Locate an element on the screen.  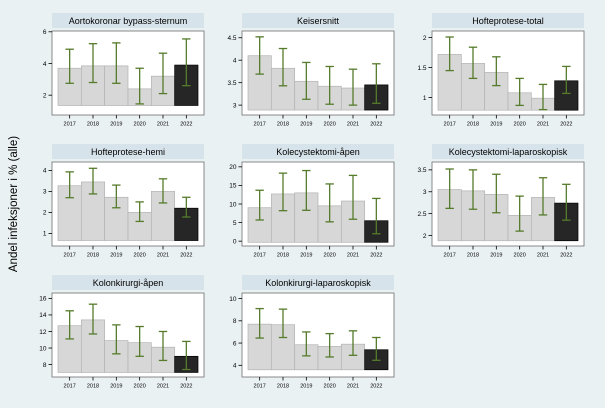
y-tick-label: 4.5 is located at coordinates (231, 38).